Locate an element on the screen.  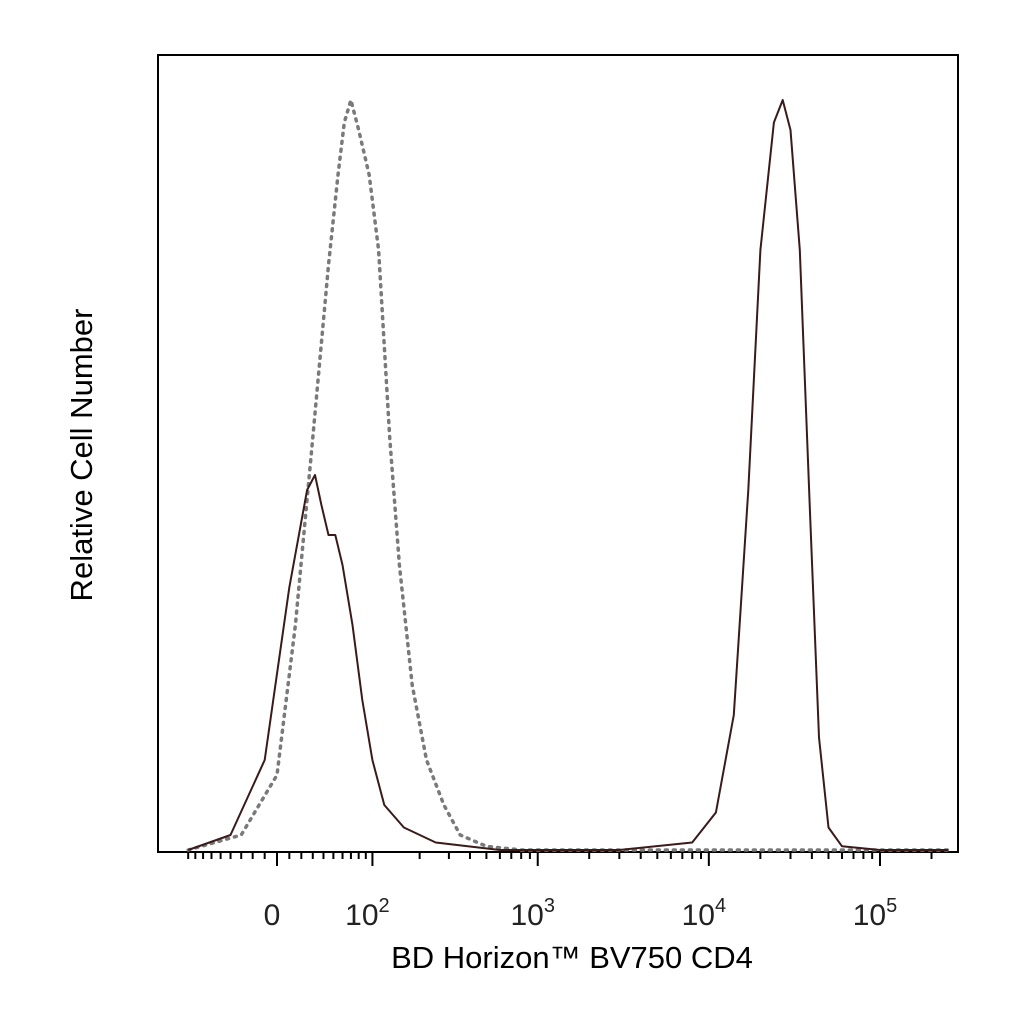
x-axis-ticks is located at coordinates (560, 859).